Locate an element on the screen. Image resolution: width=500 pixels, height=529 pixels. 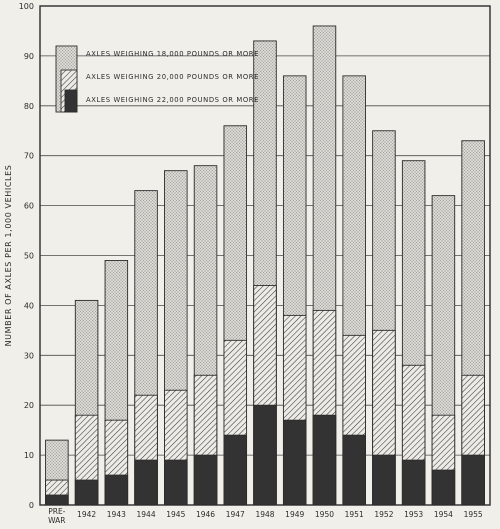
y-tick-labels: 0 10 20 30 40 50 60 70 80 90 100 is located at coordinates (26, 256).